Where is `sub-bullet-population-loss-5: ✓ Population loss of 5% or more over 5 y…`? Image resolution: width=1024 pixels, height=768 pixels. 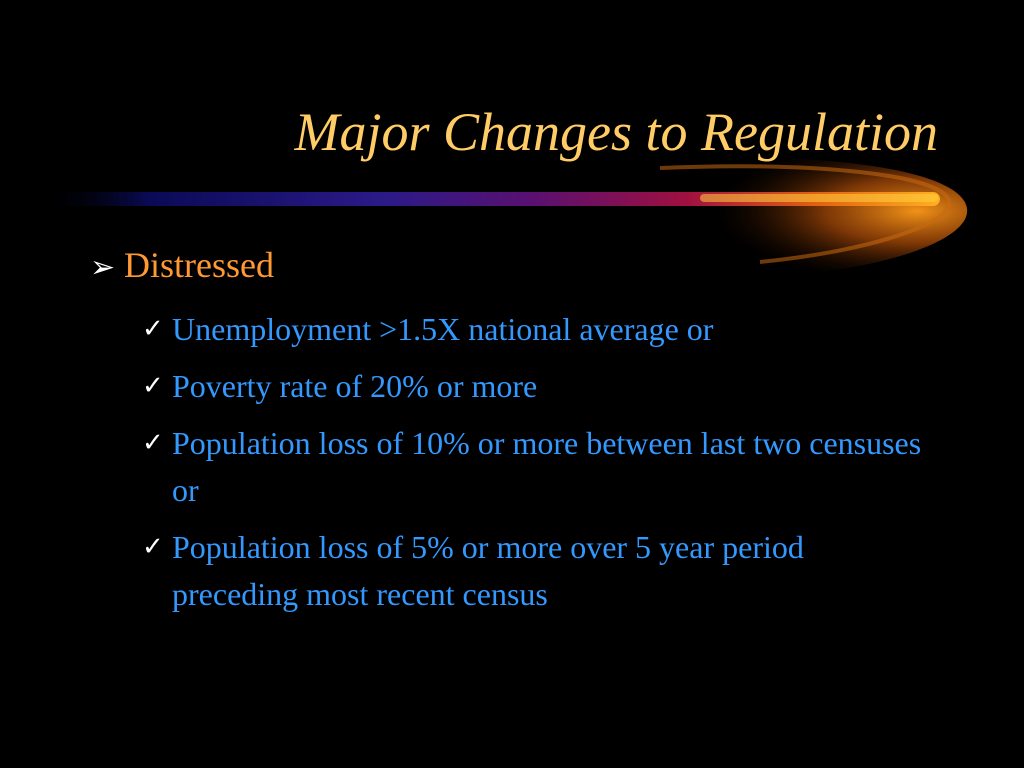
sub-bullet-population-loss-5: ✓ Population loss of 5% or more over 5 y… is located at coordinates (532, 571).